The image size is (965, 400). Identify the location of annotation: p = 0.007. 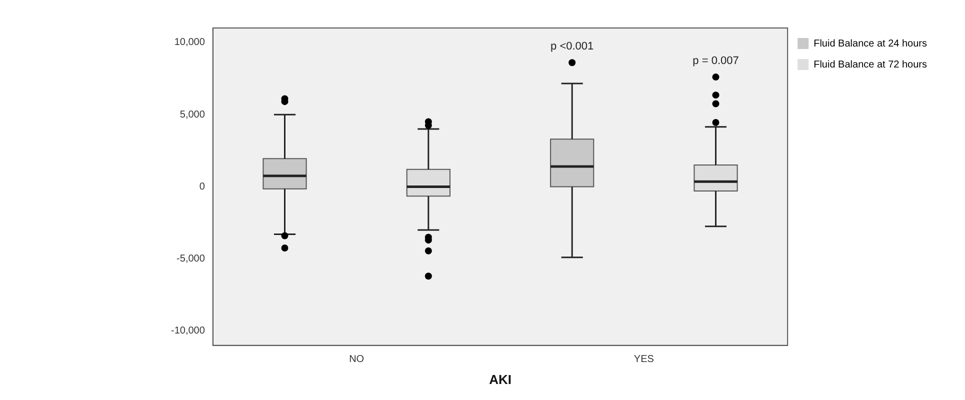
(715, 61).